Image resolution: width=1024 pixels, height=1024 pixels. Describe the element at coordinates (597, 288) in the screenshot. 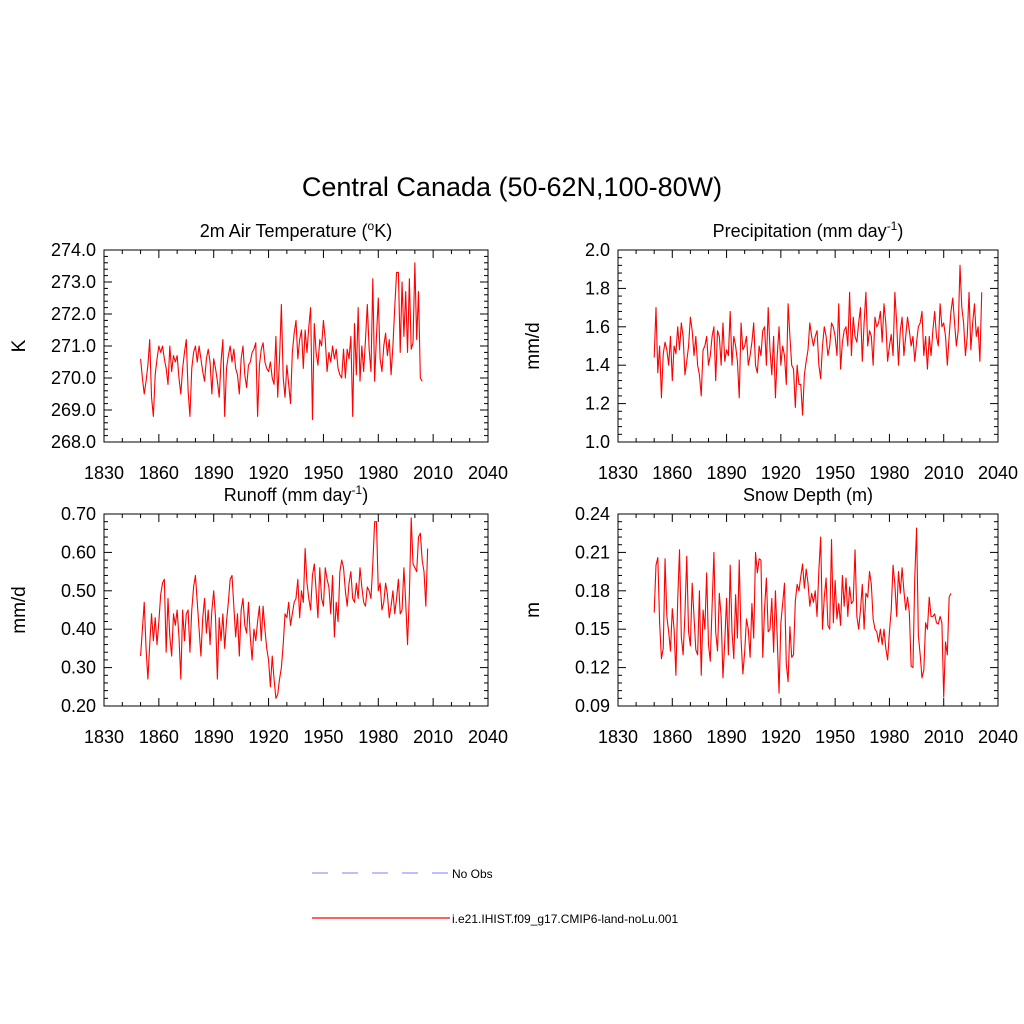

I see `y-tick-label: 1.8` at that location.